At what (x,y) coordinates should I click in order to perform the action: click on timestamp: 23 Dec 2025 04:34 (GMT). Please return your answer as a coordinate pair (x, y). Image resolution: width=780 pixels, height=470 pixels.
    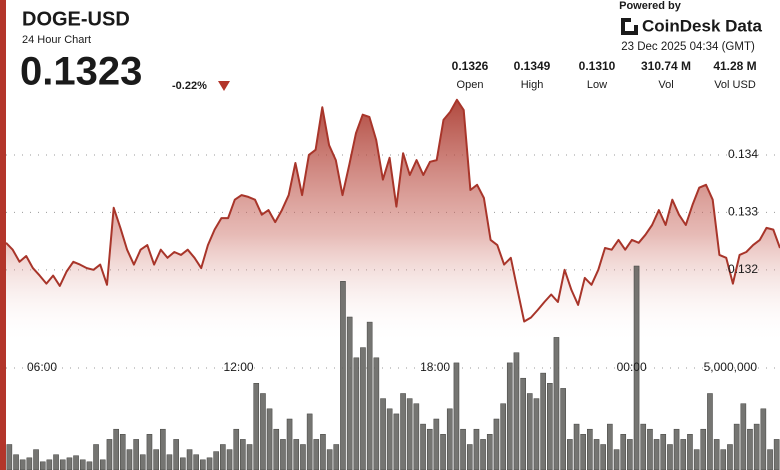
    Looking at the image, I should click on (688, 47).